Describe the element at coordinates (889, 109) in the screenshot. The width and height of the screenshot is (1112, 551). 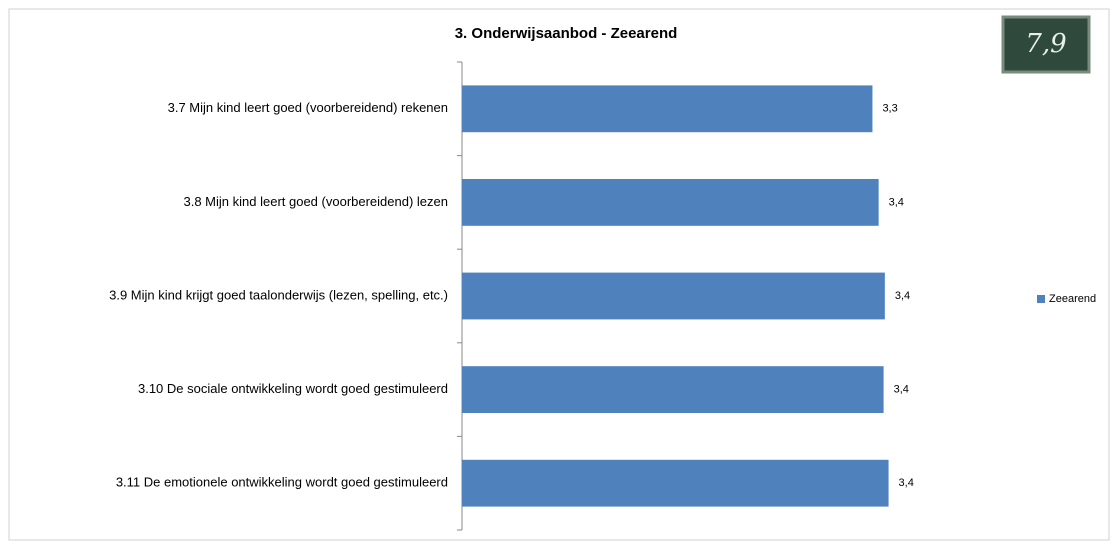
I see `data-label: 3,3` at that location.